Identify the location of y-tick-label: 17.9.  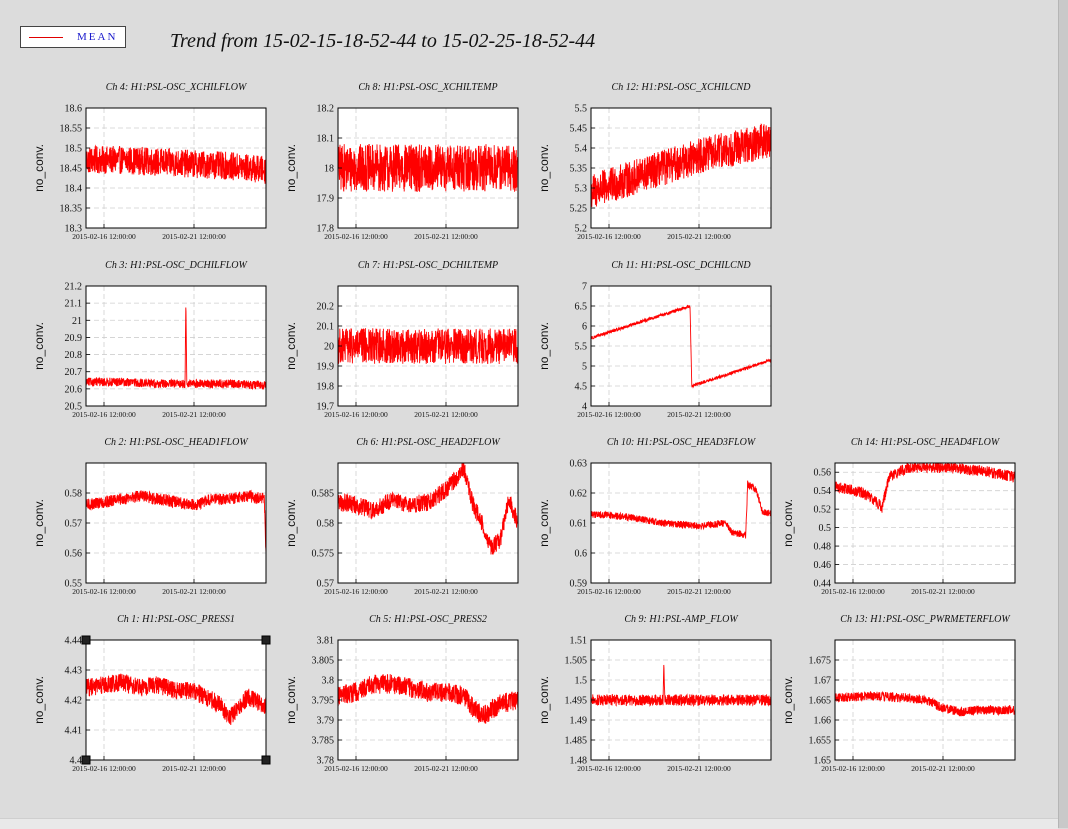
(326, 199).